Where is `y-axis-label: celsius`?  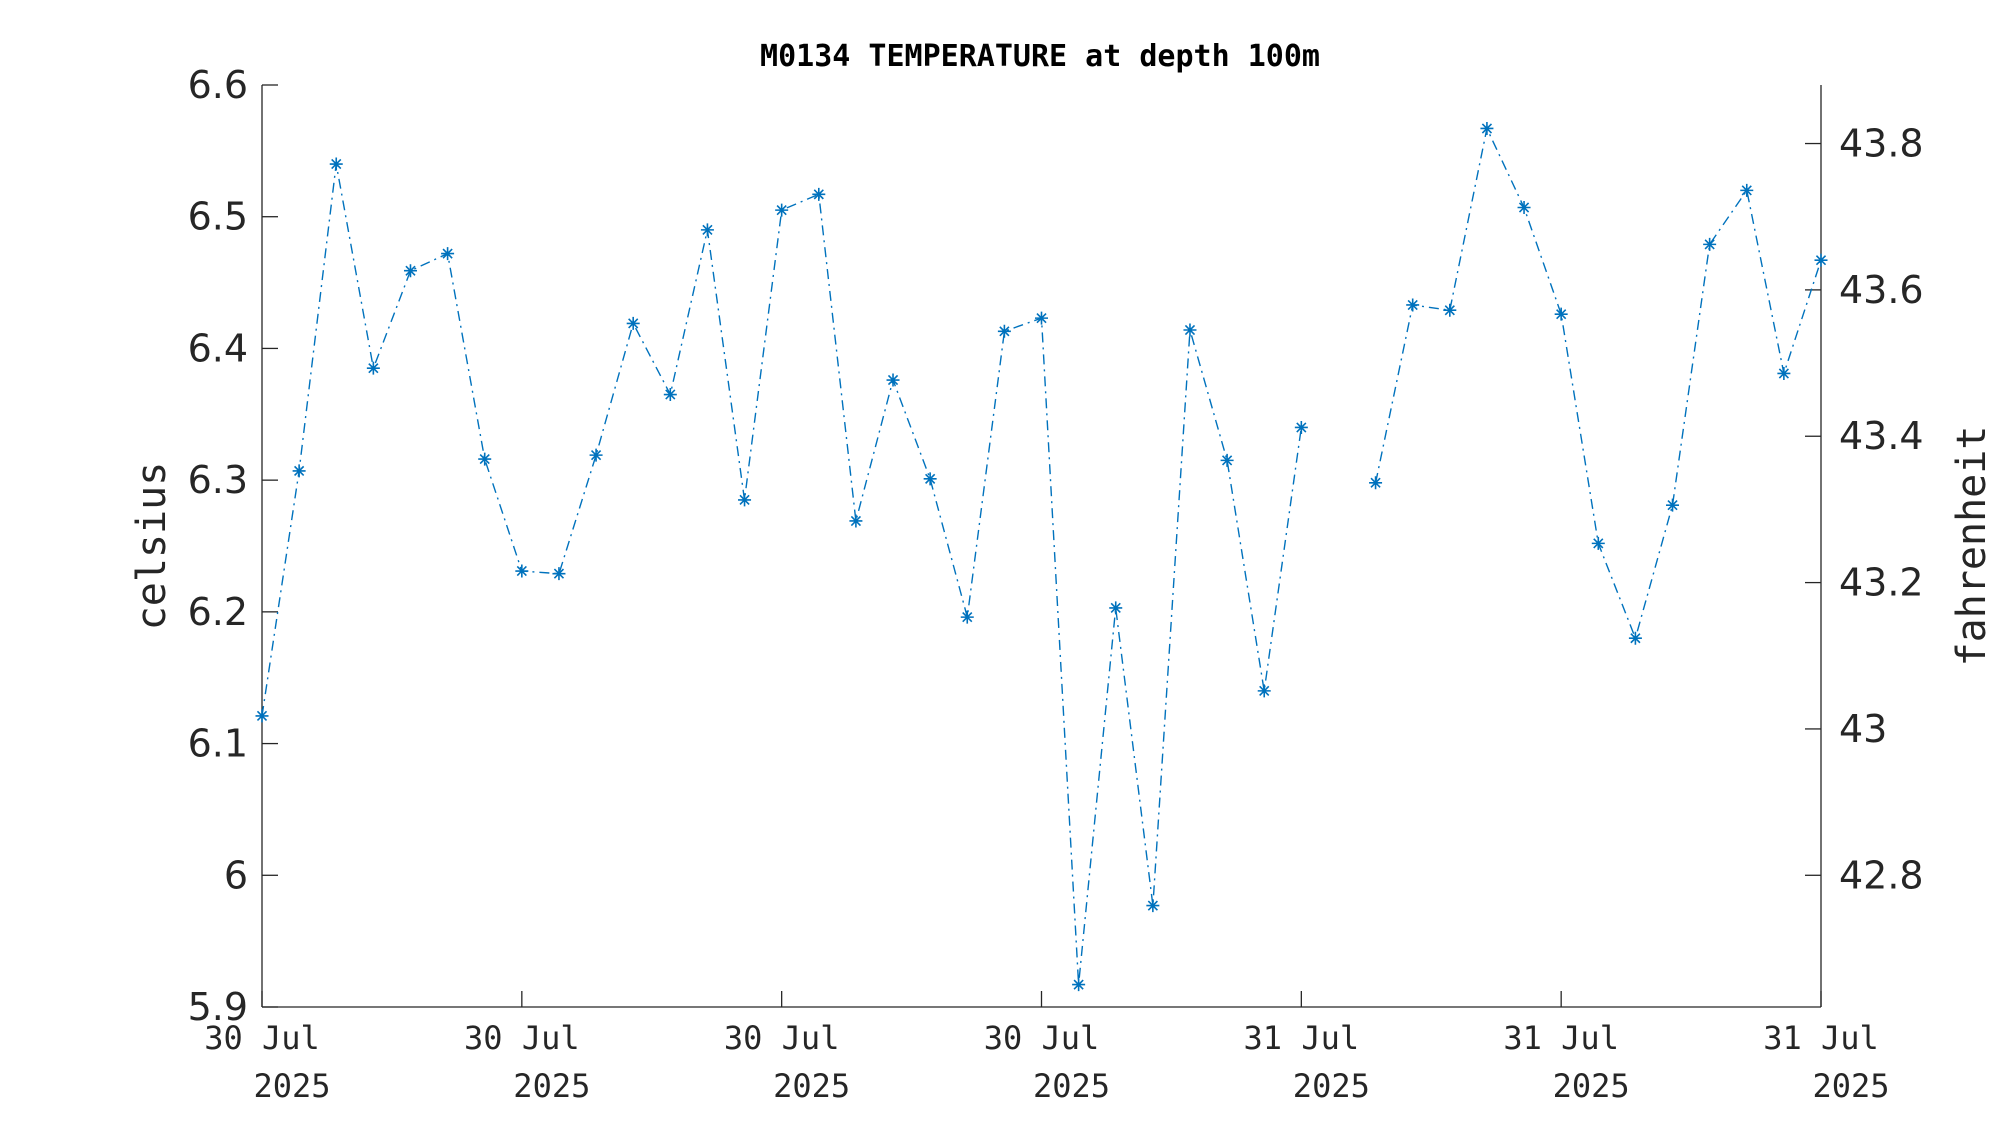
y-axis-label: celsius is located at coordinates (152, 546).